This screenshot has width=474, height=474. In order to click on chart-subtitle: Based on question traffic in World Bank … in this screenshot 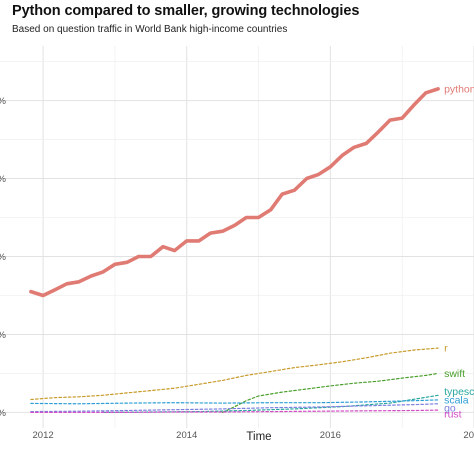, I will do `click(150, 29)`.